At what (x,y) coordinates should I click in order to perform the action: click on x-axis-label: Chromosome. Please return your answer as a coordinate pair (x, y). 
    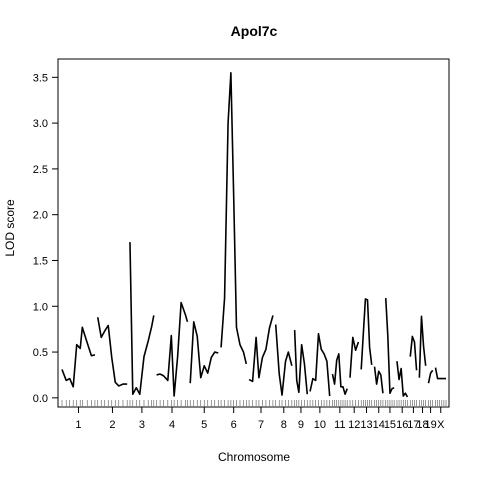
    Looking at the image, I should click on (254, 457).